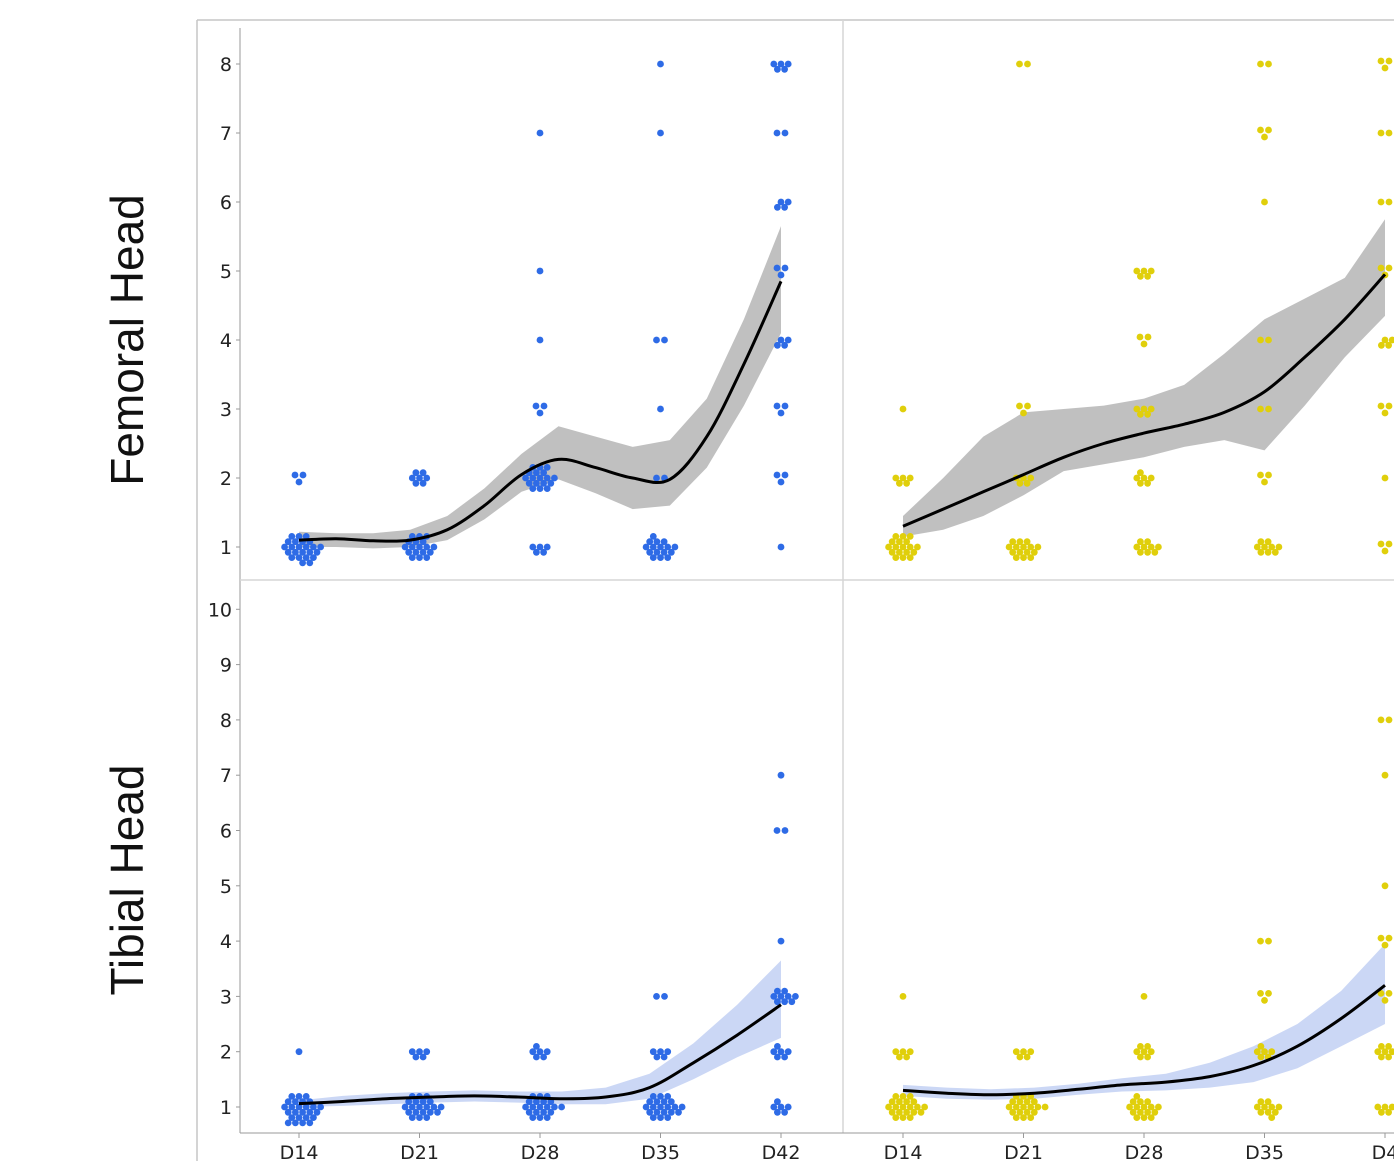  I want to click on x-tick-label: D28, so click(1144, 1151).